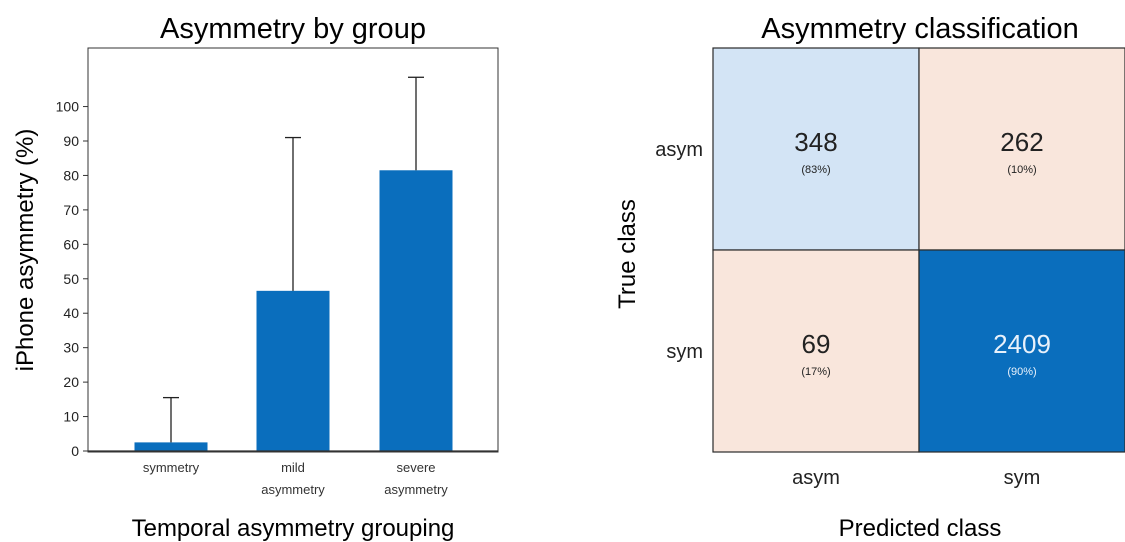 The image size is (1125, 542). Describe the element at coordinates (679, 150) in the screenshot. I see `cm-y-tick-label: asym` at that location.